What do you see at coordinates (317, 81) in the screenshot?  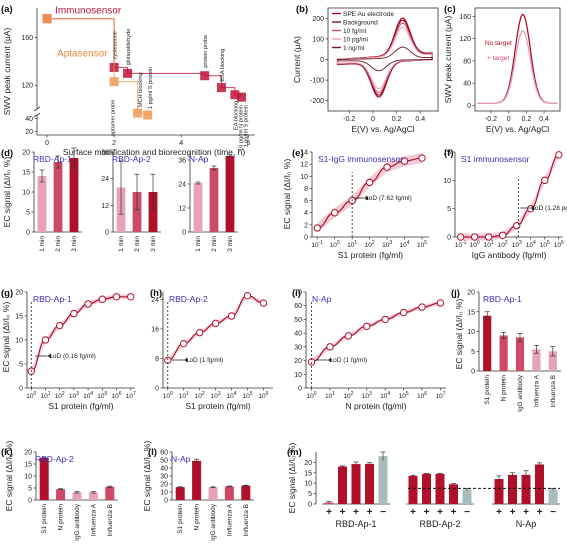 I see `y-tick-label: -100` at bounding box center [317, 81].